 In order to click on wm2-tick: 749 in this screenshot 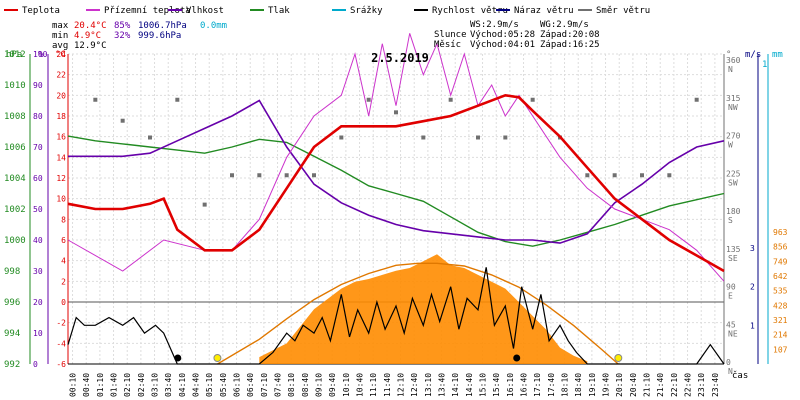, I will do `click(780, 261)`.